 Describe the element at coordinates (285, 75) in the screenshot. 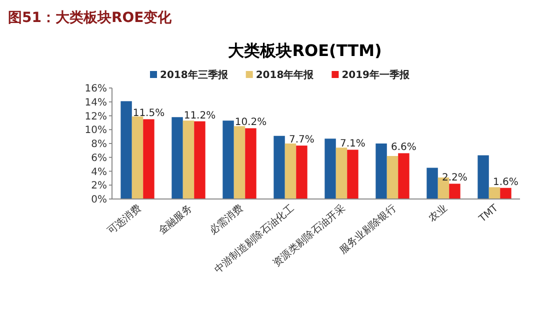

I see `legend-label: 2018年年报` at that location.